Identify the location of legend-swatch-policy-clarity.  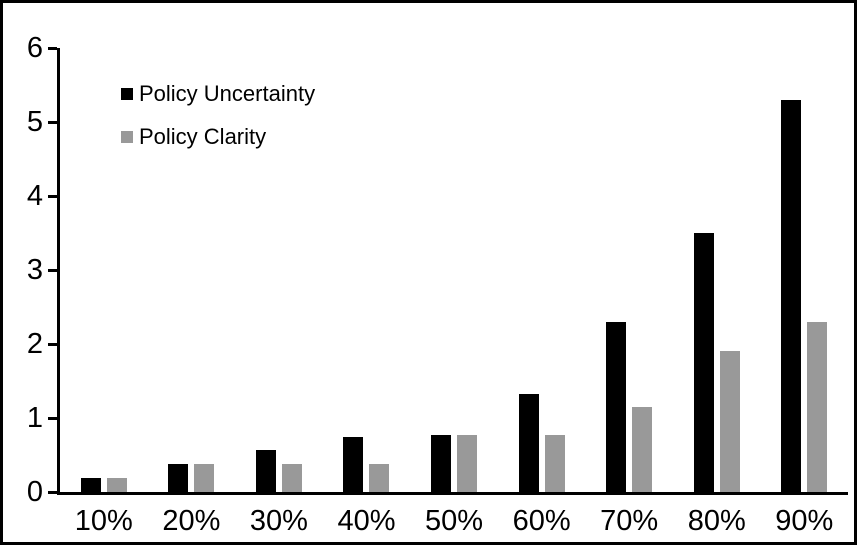
(127, 137).